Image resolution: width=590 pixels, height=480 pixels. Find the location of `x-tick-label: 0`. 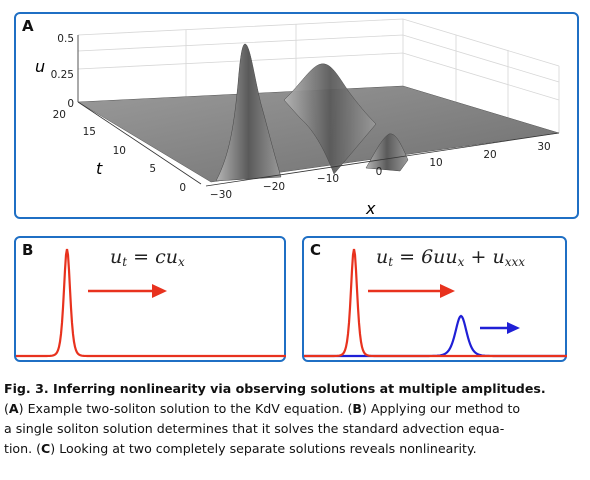

x-tick-label: 0 is located at coordinates (379, 172).